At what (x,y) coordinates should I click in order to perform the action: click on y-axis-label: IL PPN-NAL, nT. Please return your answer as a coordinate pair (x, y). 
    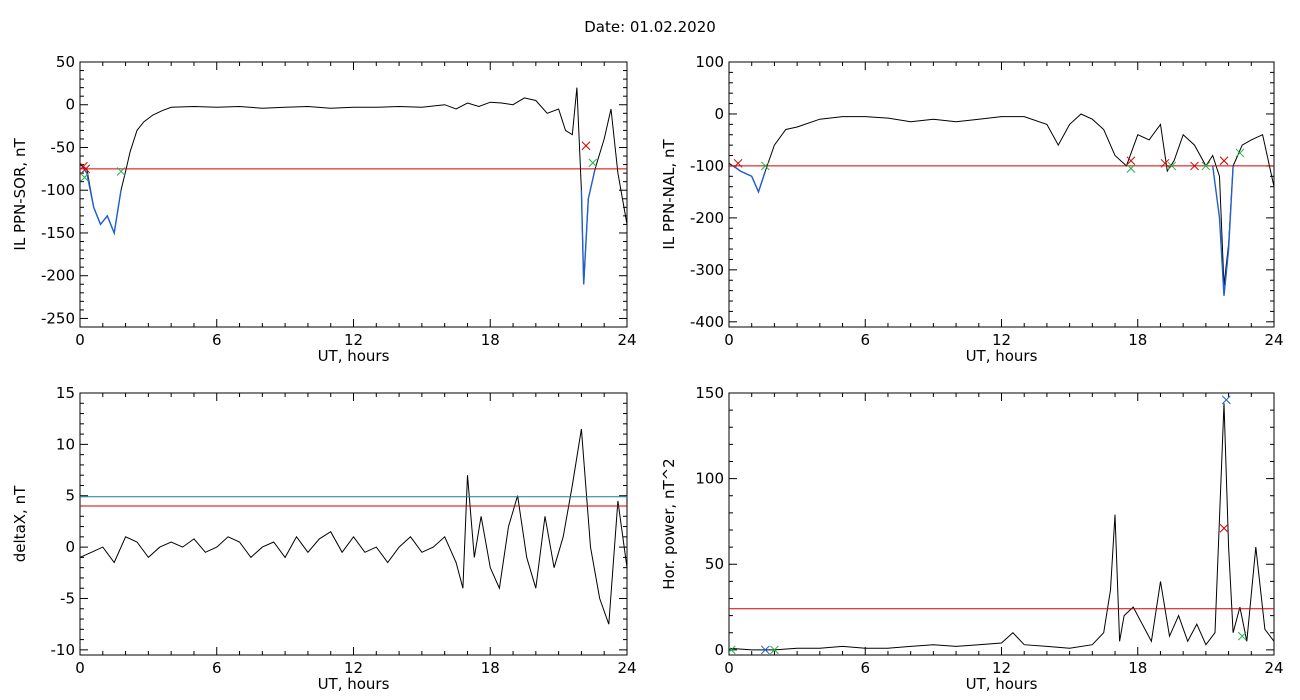
    Looking at the image, I should click on (669, 194).